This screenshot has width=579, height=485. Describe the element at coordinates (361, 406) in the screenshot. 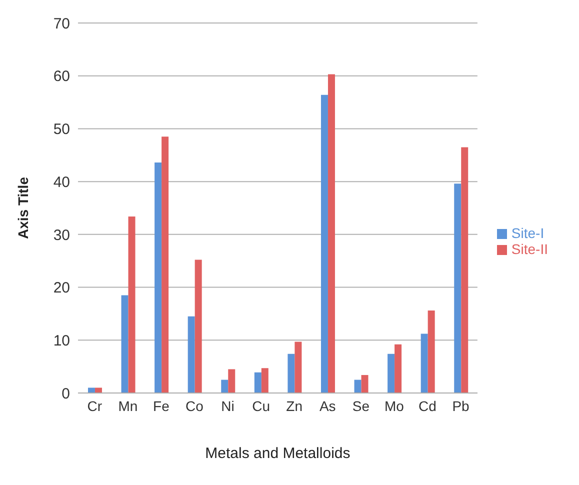

I see `x-tick-label: Se` at that location.